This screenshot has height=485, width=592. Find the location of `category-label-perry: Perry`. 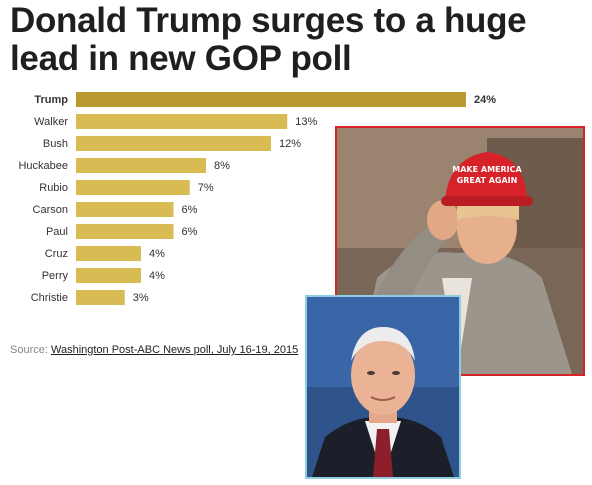

category-label-perry: Perry is located at coordinates (55, 276).